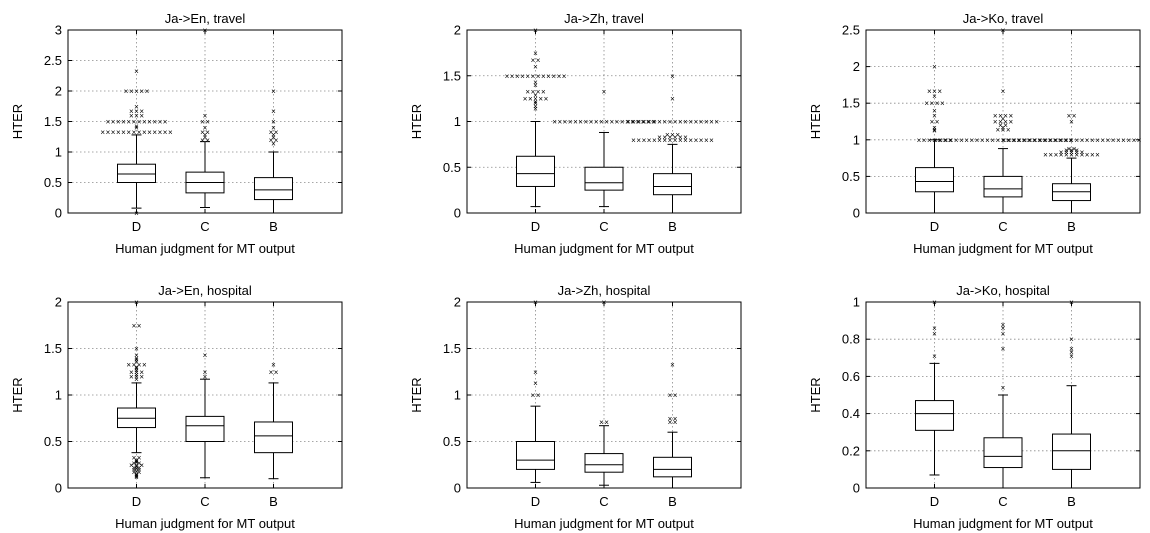 The width and height of the screenshot is (1150, 533). Describe the element at coordinates (58, 395) in the screenshot. I see `y-tick-label: 1` at that location.